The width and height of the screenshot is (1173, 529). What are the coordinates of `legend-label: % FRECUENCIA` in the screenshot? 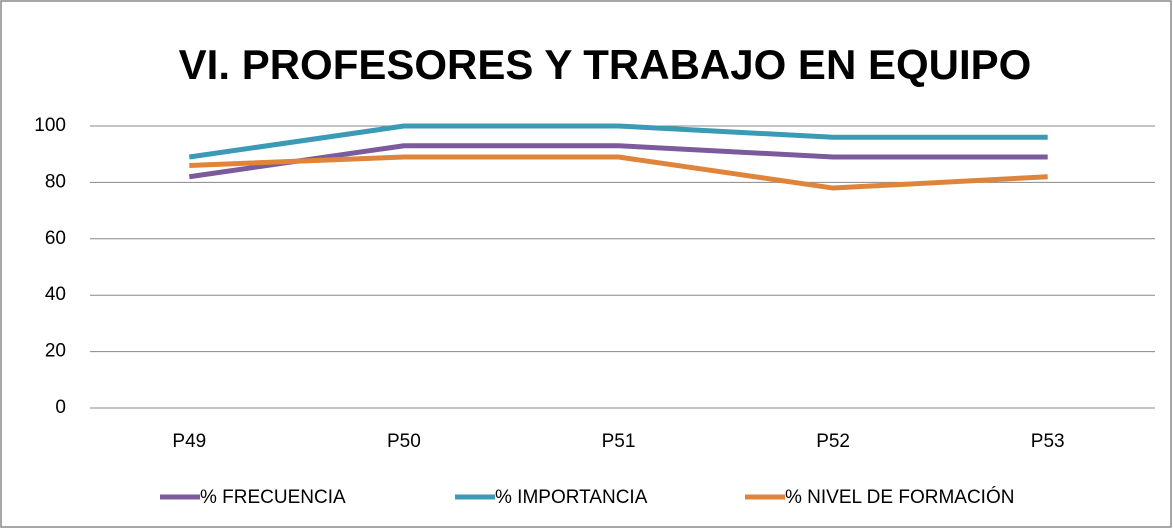 It's located at (273, 497).